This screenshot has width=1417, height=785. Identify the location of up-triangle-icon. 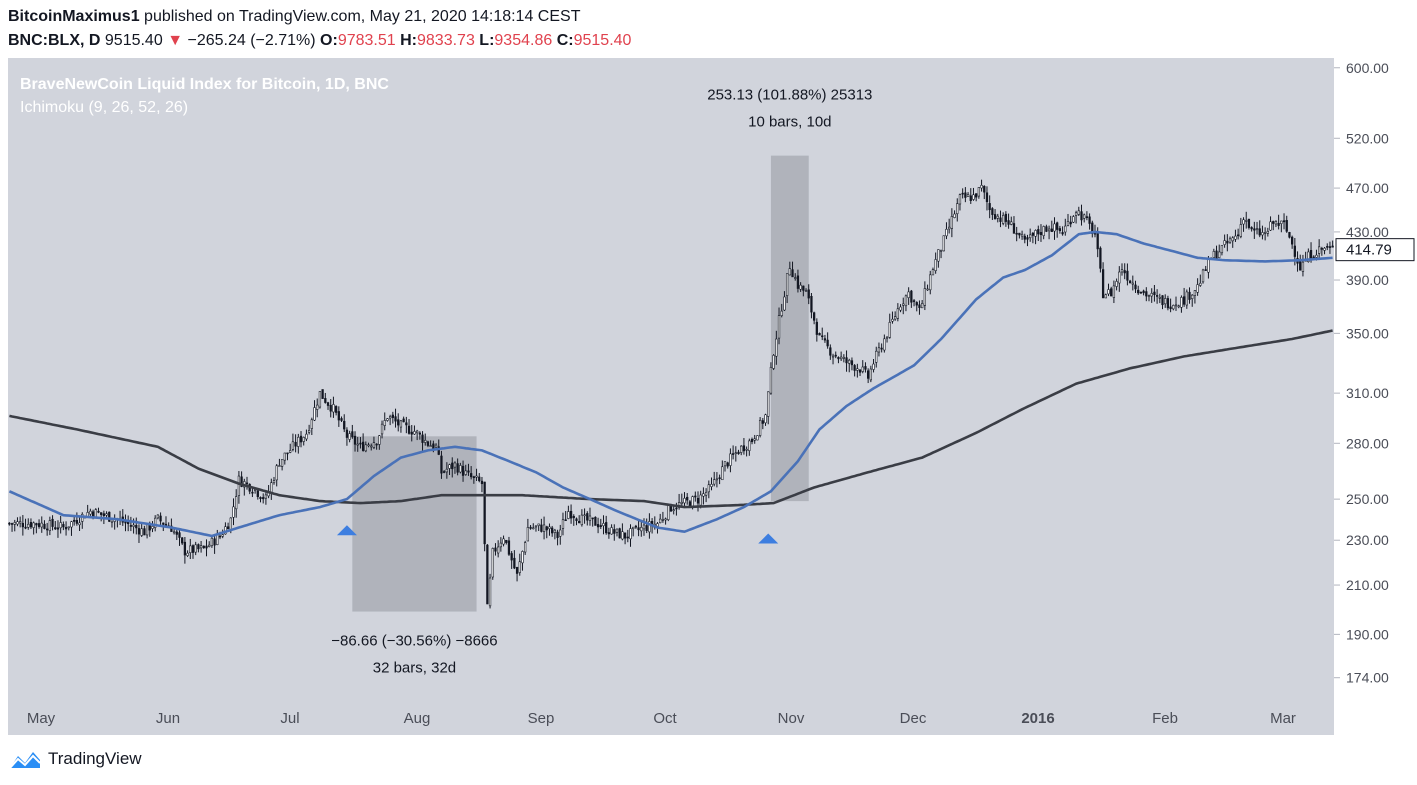
(768, 538).